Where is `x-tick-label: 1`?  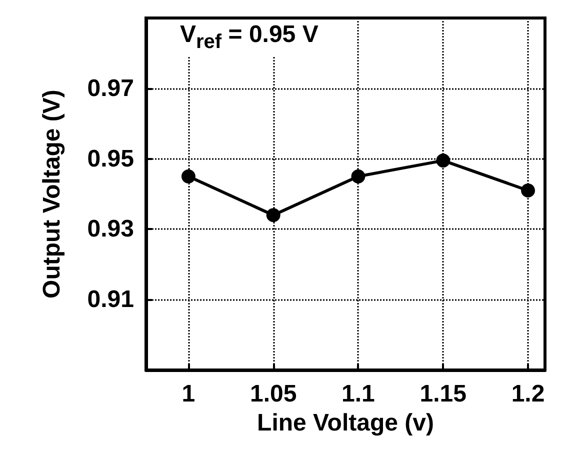
x-tick-label: 1 is located at coordinates (189, 394).